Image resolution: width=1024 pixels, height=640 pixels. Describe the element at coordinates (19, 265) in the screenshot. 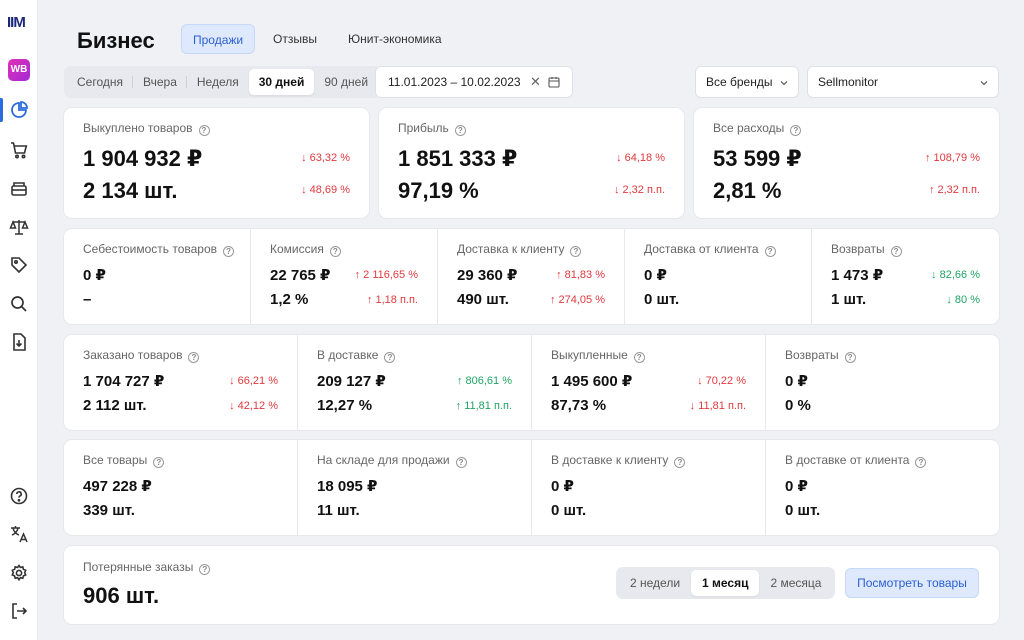

I see `tag-icon` at that location.